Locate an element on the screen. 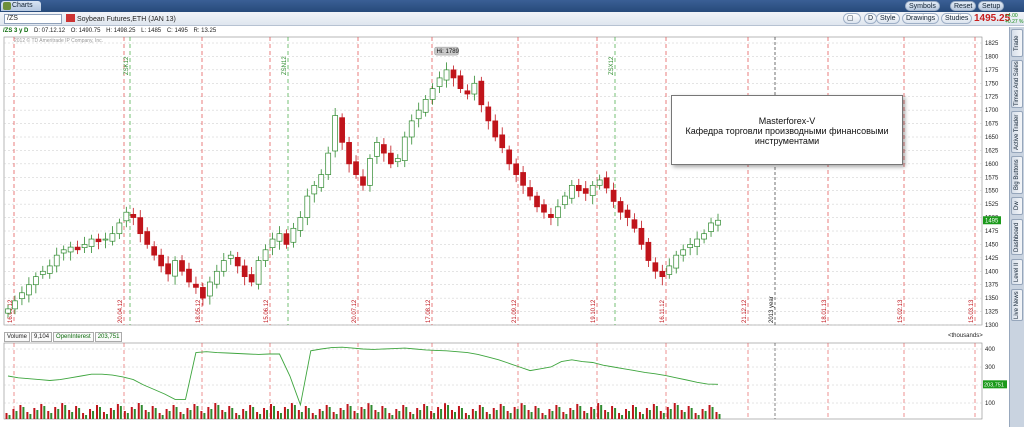 Image resolution: width=1024 pixels, height=427 pixels. style-button: Style is located at coordinates (888, 18).